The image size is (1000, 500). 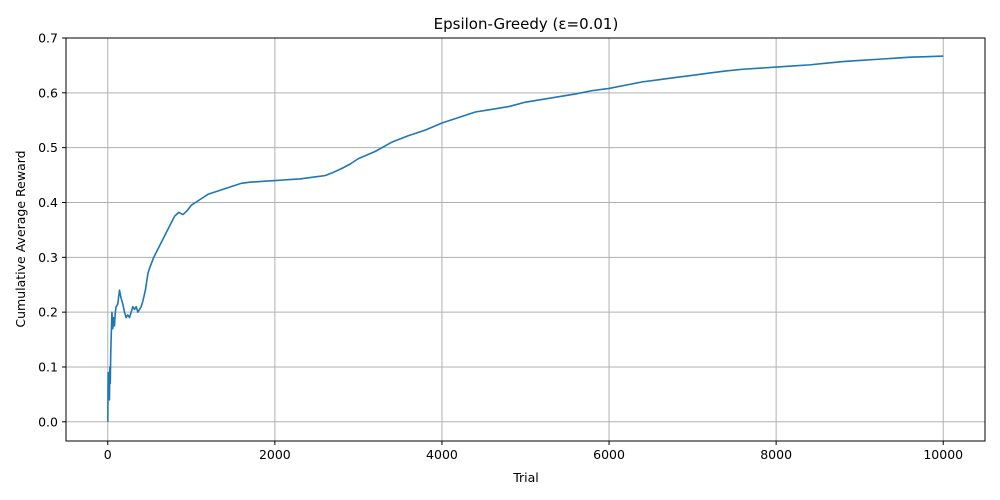 What do you see at coordinates (526, 24) in the screenshot?
I see `chart-title: Epsilon-Greedy (ε=0.01)` at bounding box center [526, 24].